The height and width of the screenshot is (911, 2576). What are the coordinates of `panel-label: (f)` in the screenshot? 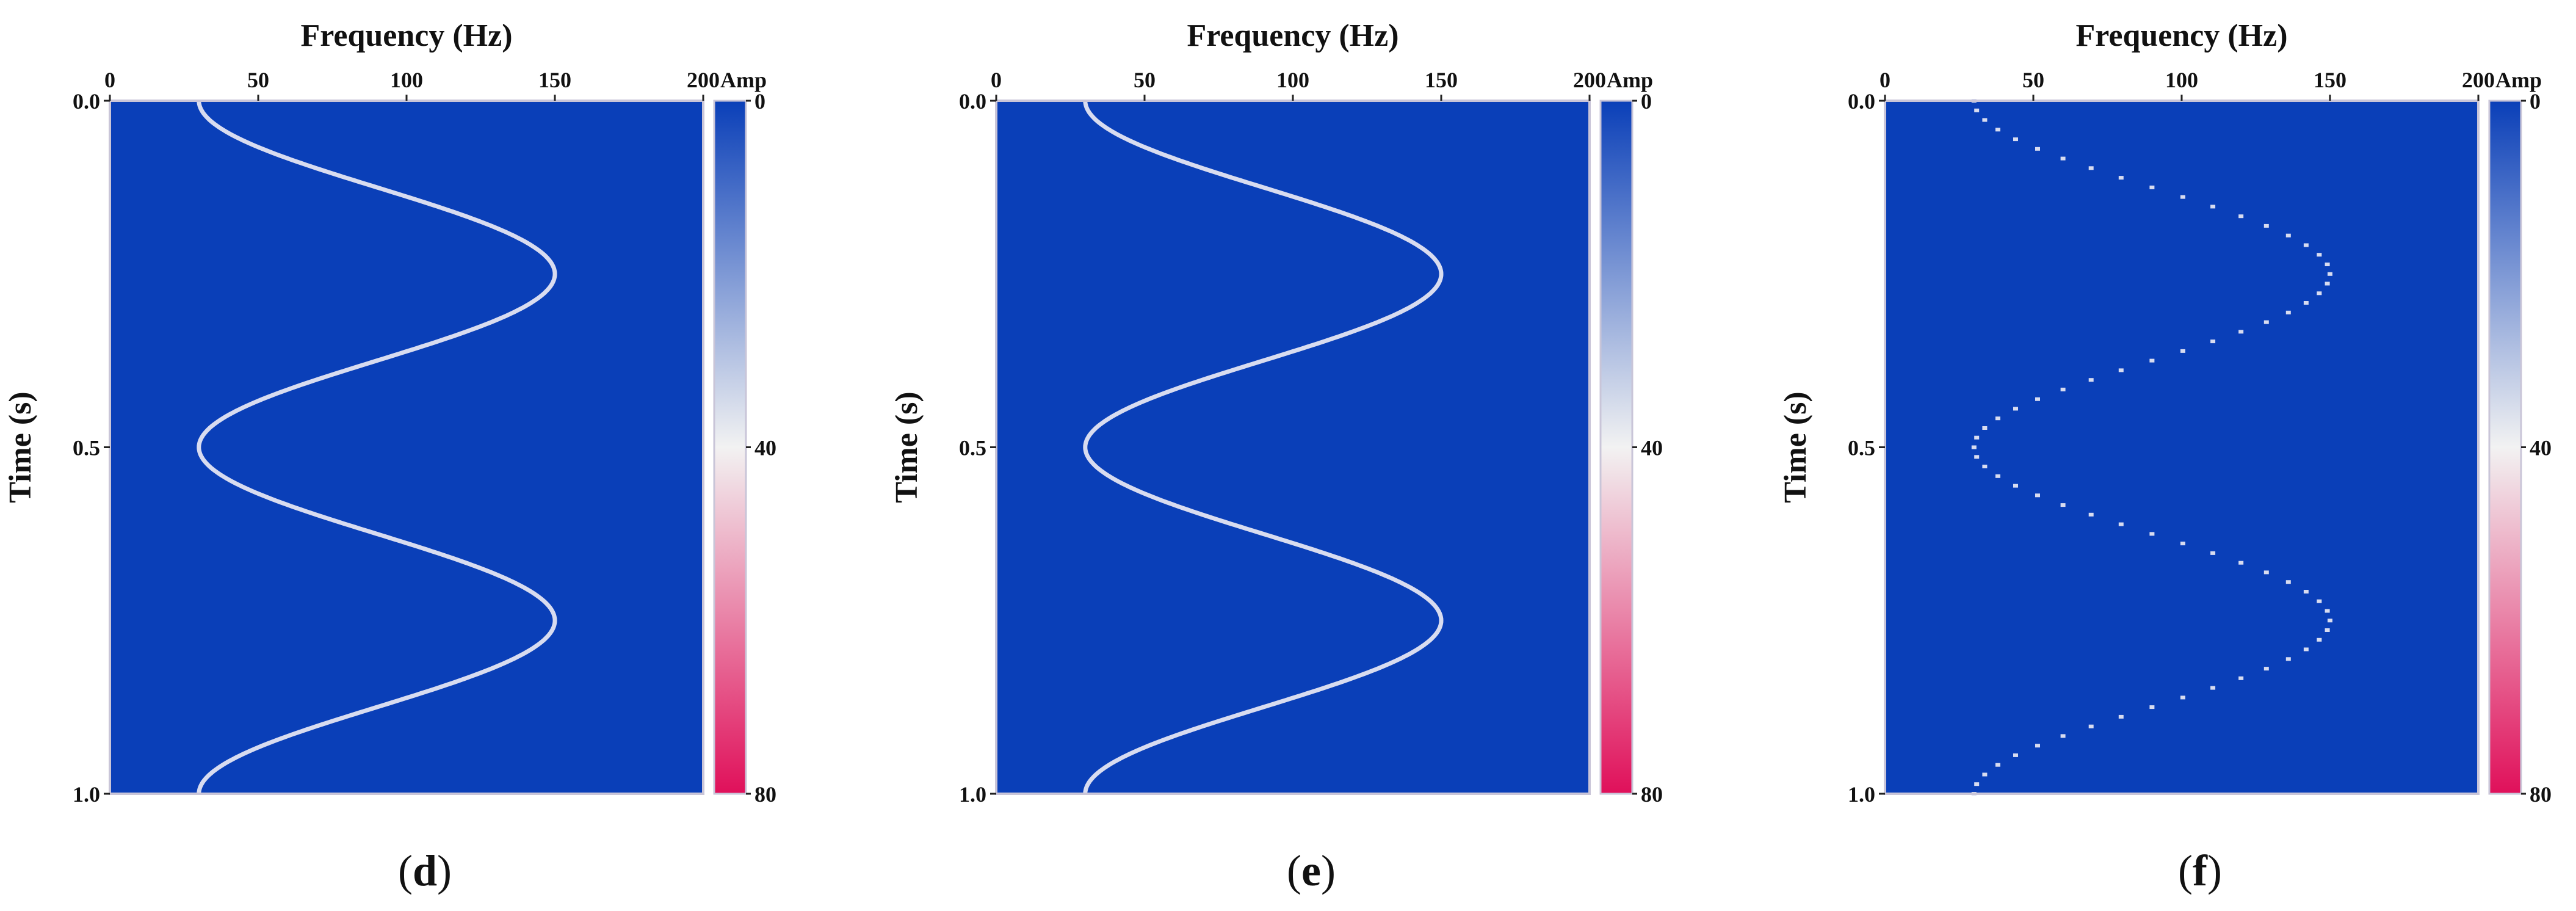 It's located at (2200, 870).